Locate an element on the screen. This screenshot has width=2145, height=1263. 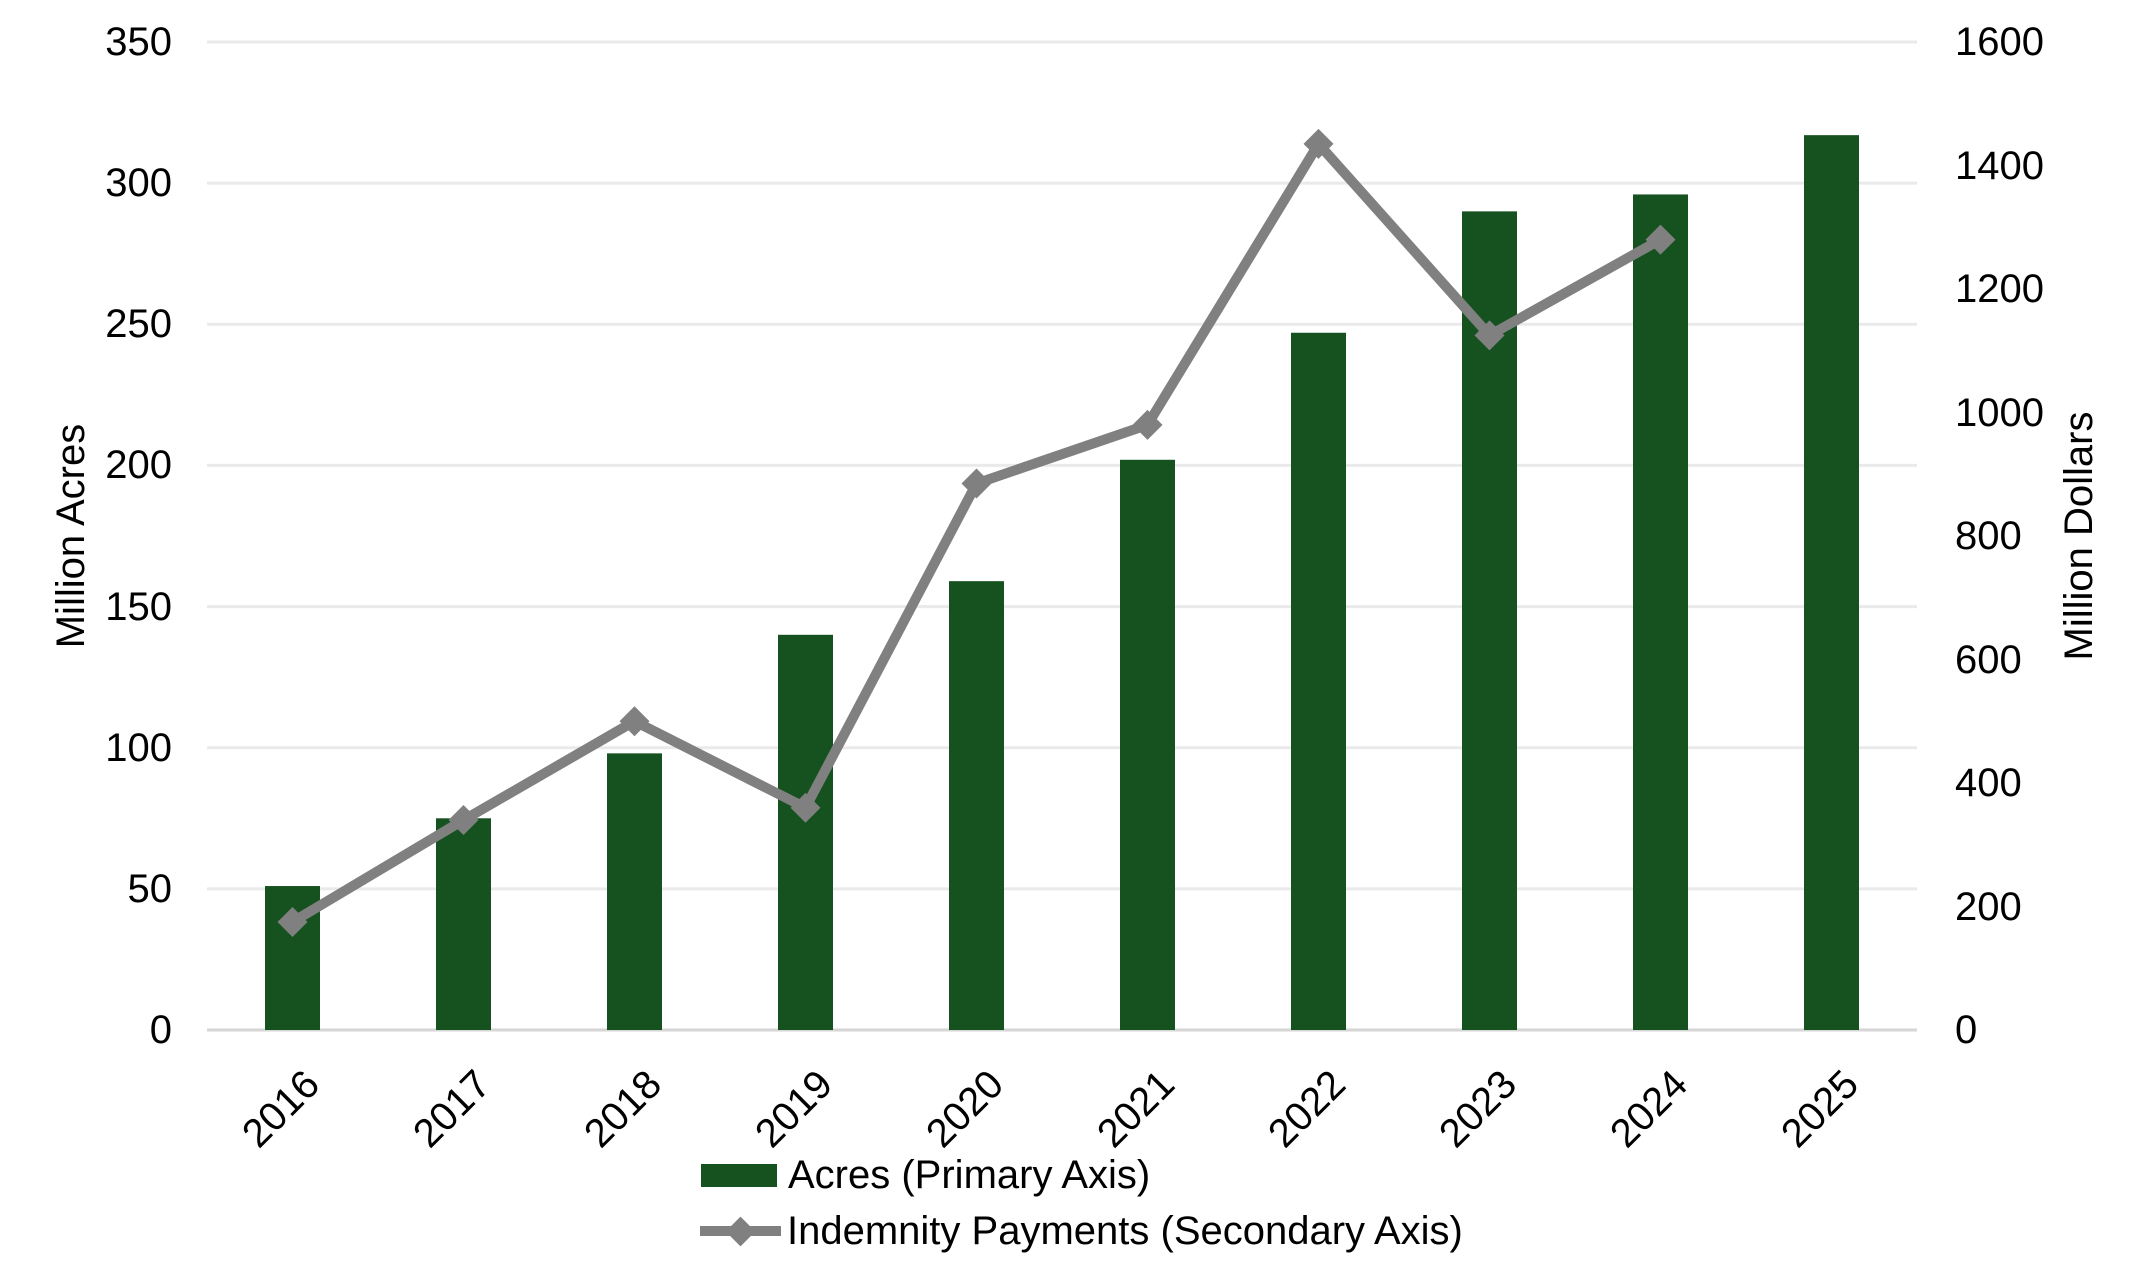
primary-tick-200: 200 is located at coordinates (138, 465).